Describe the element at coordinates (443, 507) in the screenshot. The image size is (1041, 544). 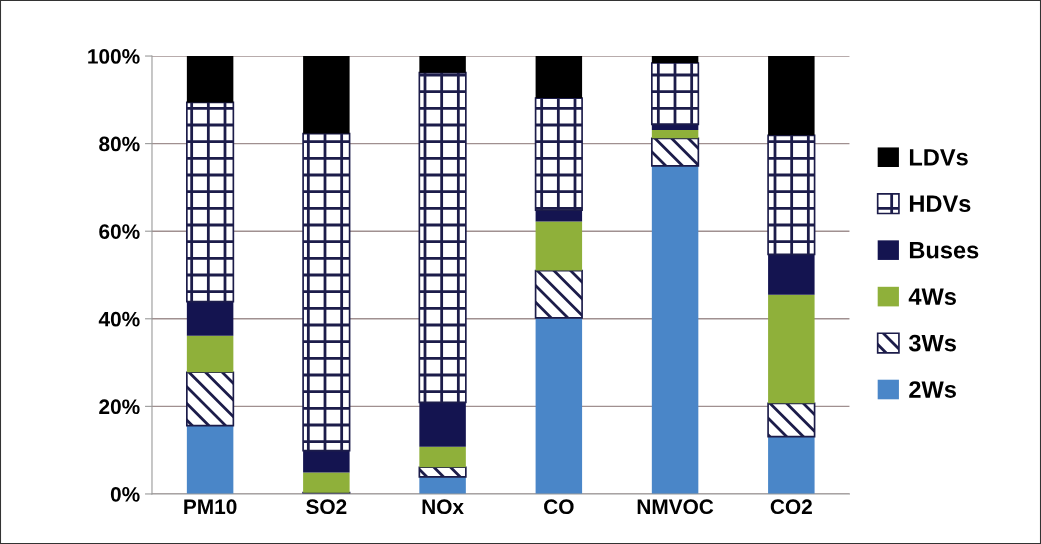
I see `x-tick-label: NOx` at that location.